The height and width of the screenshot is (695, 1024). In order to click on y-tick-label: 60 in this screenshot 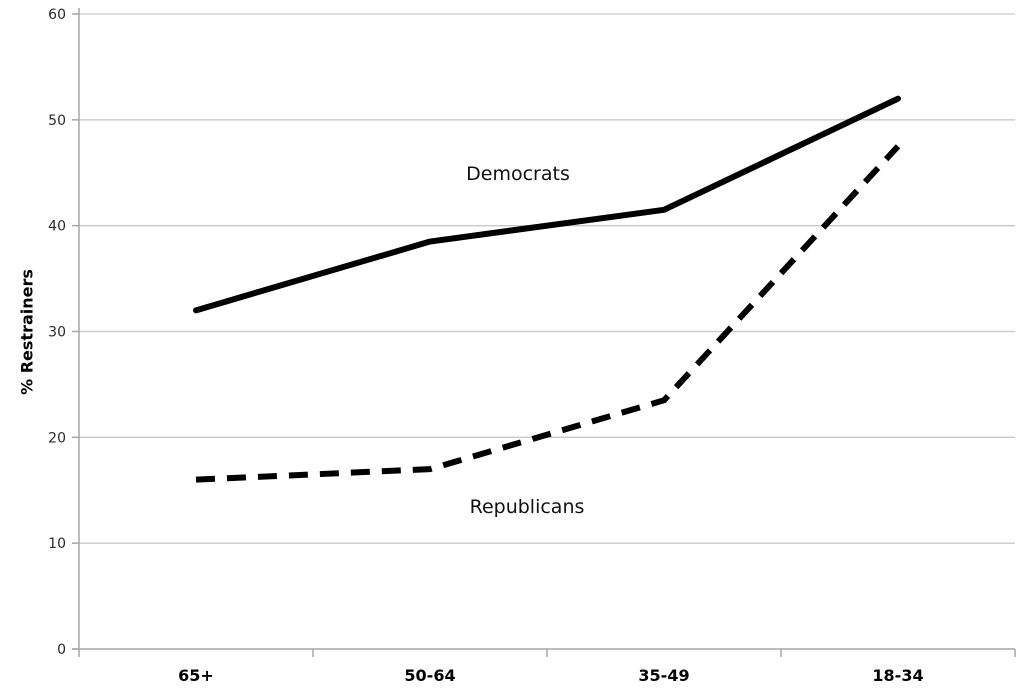, I will do `click(57, 15)`.